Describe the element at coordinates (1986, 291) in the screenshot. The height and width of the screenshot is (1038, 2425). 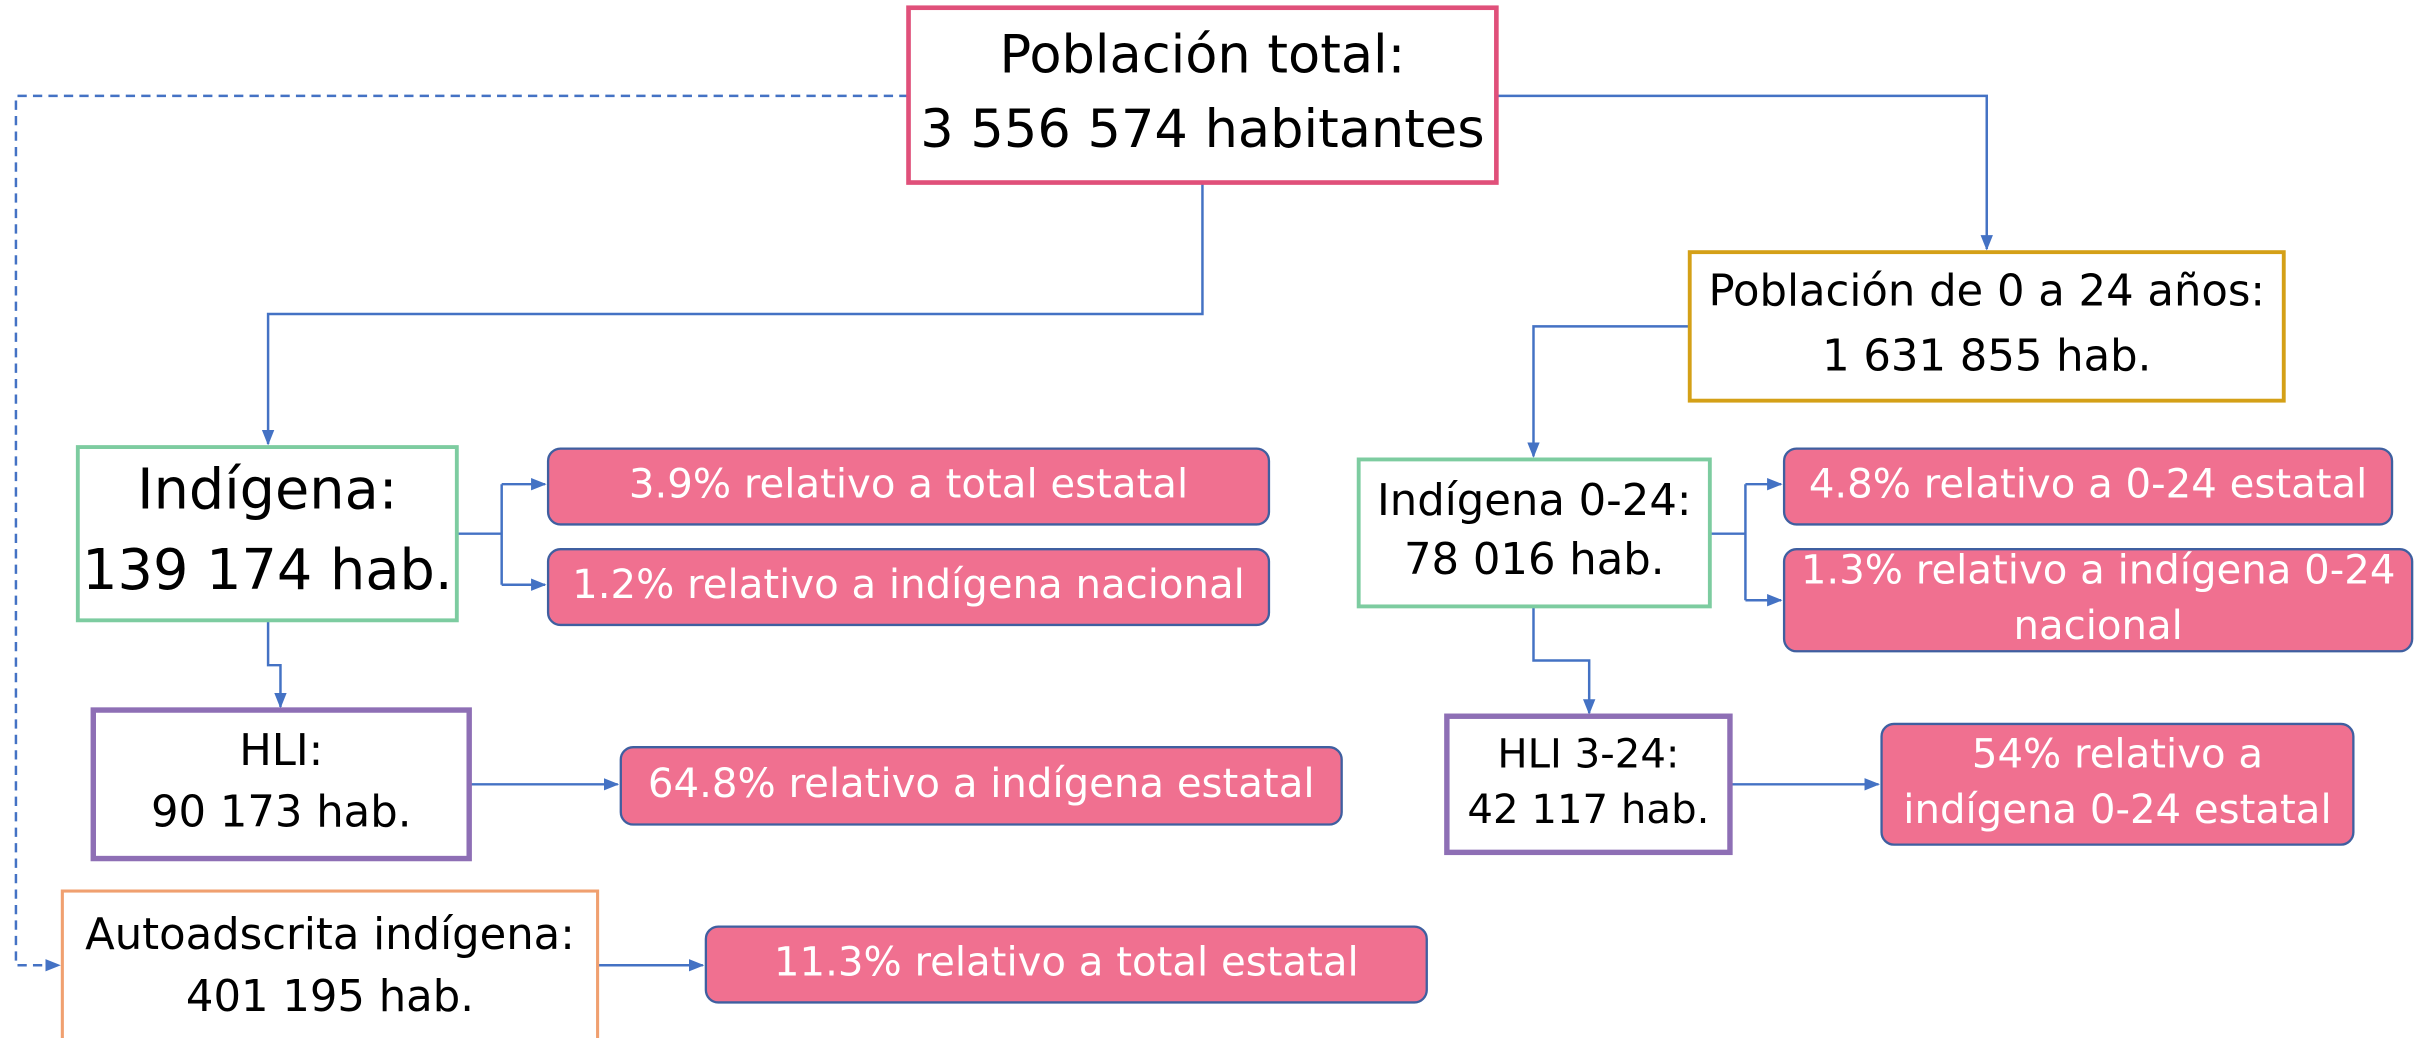
I see `node-label: Población de 0 a 24 años:` at that location.